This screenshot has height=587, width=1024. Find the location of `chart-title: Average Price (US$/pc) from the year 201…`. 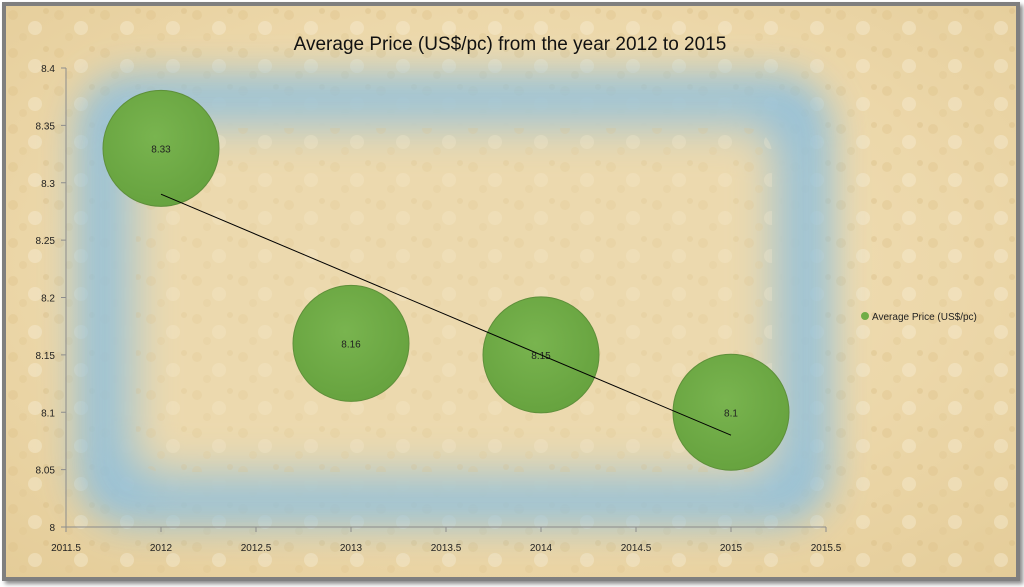

chart-title: Average Price (US$/pc) from the year 201… is located at coordinates (510, 44).